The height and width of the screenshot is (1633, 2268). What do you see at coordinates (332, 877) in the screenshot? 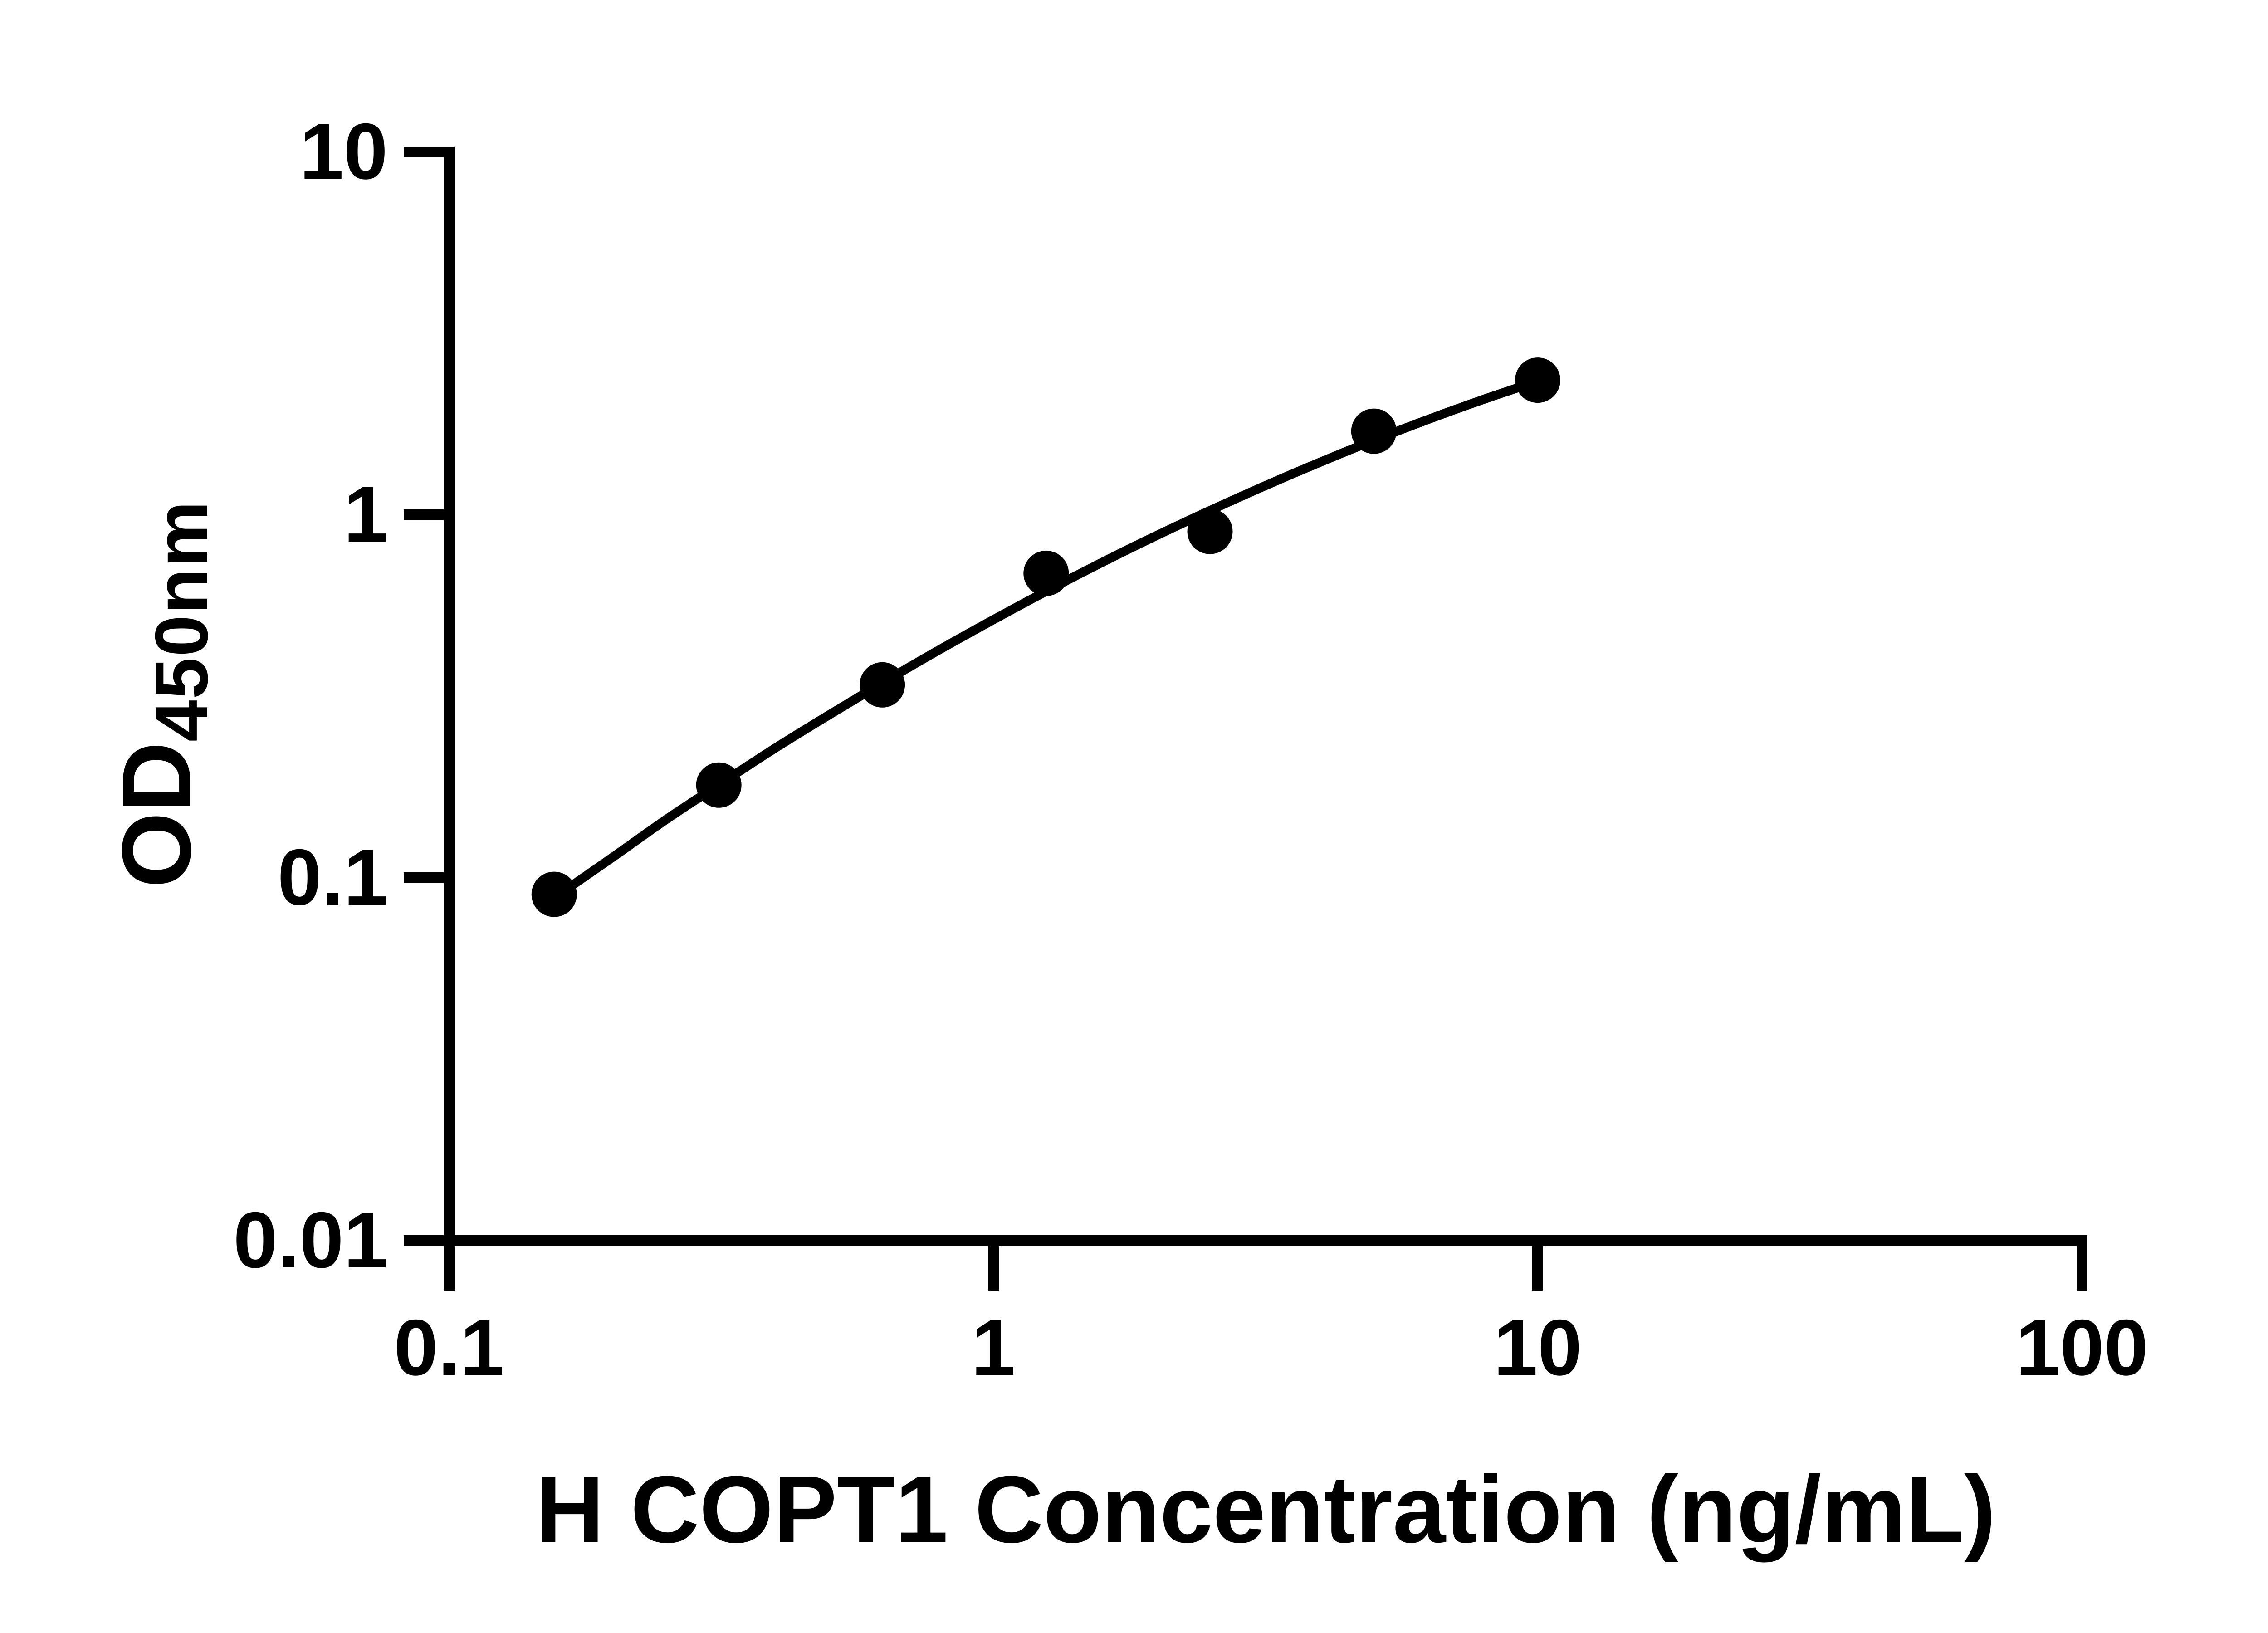
I see `y-tick-label-0.1: 0.1` at bounding box center [332, 877].